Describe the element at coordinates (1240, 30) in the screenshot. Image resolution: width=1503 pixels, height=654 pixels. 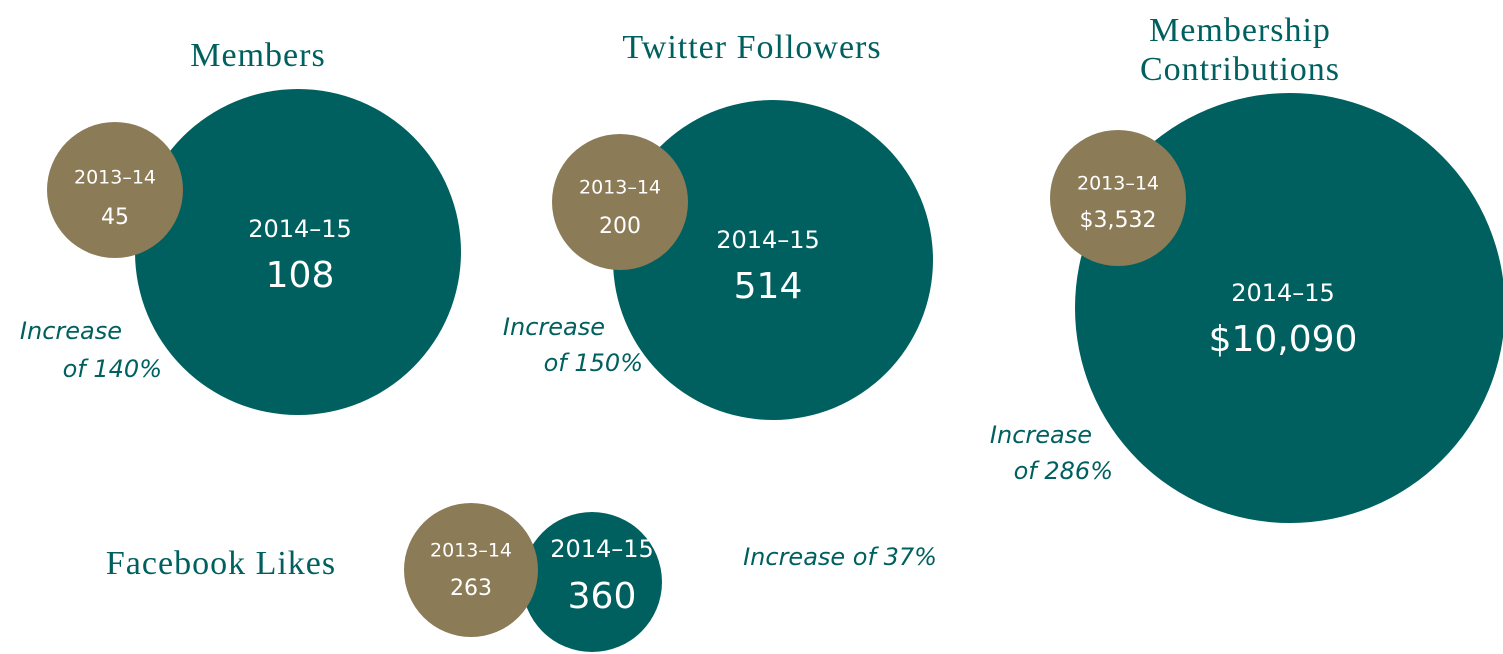
I see `panel-title: Membership` at that location.